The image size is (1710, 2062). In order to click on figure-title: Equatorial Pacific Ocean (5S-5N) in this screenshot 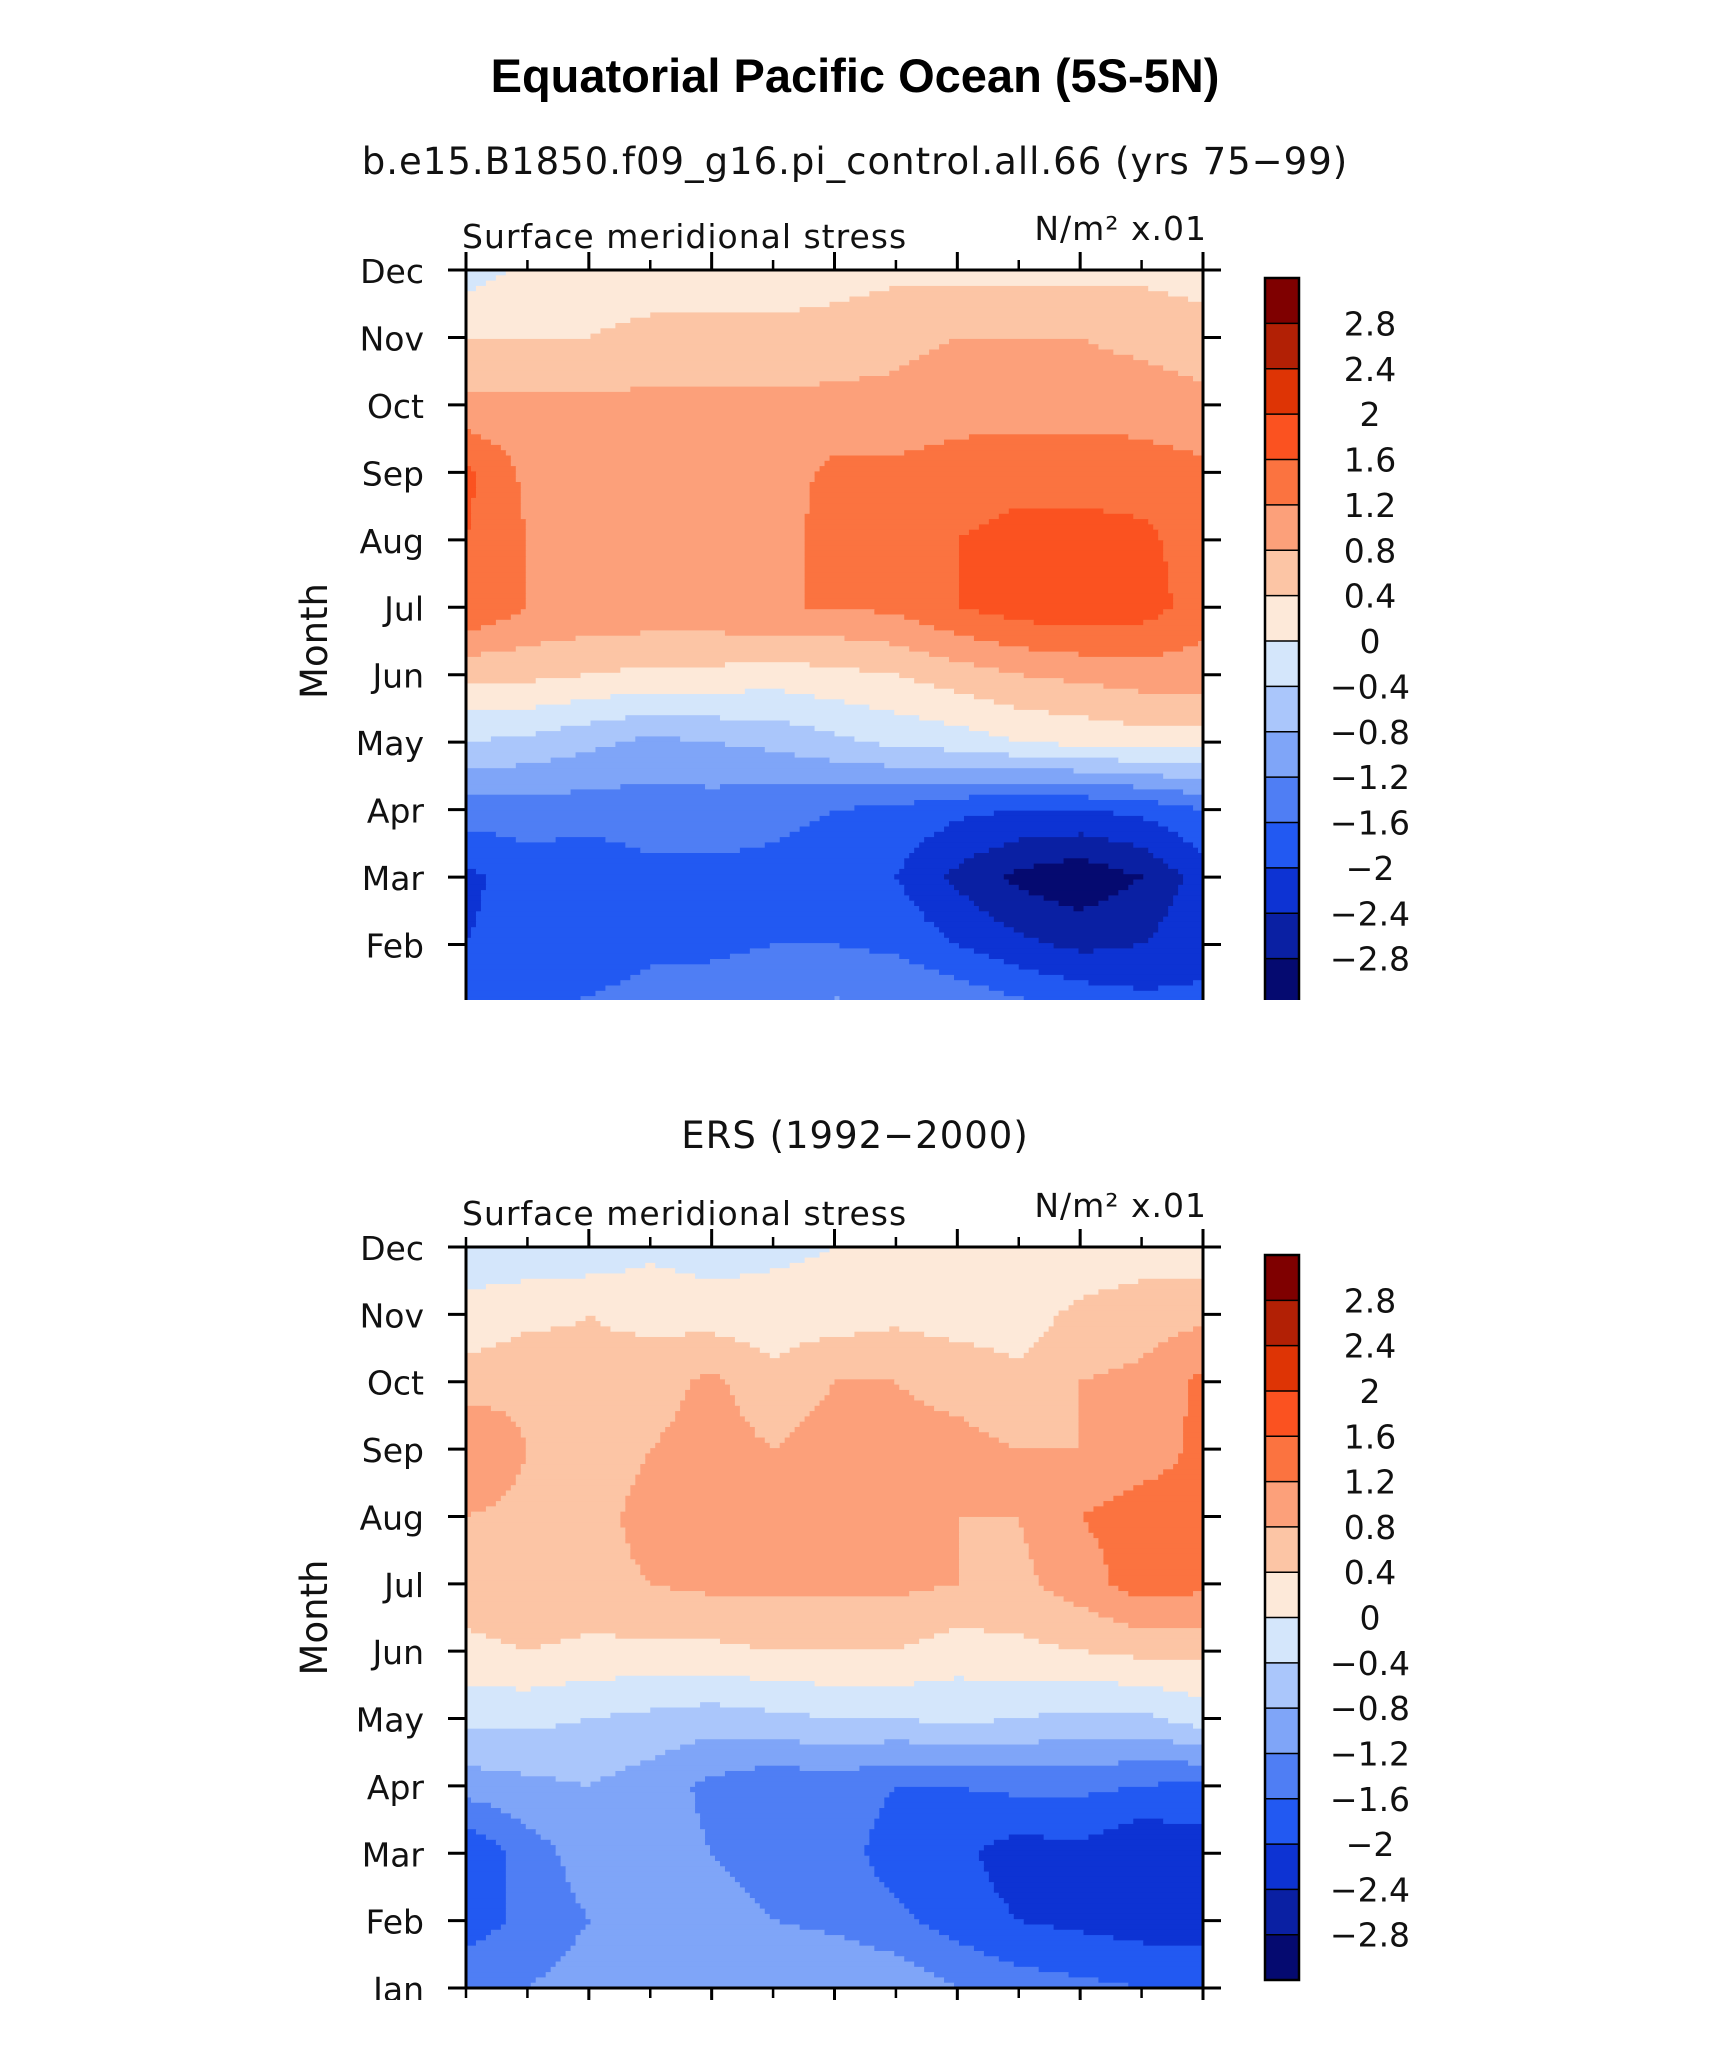, I will do `click(855, 75)`.